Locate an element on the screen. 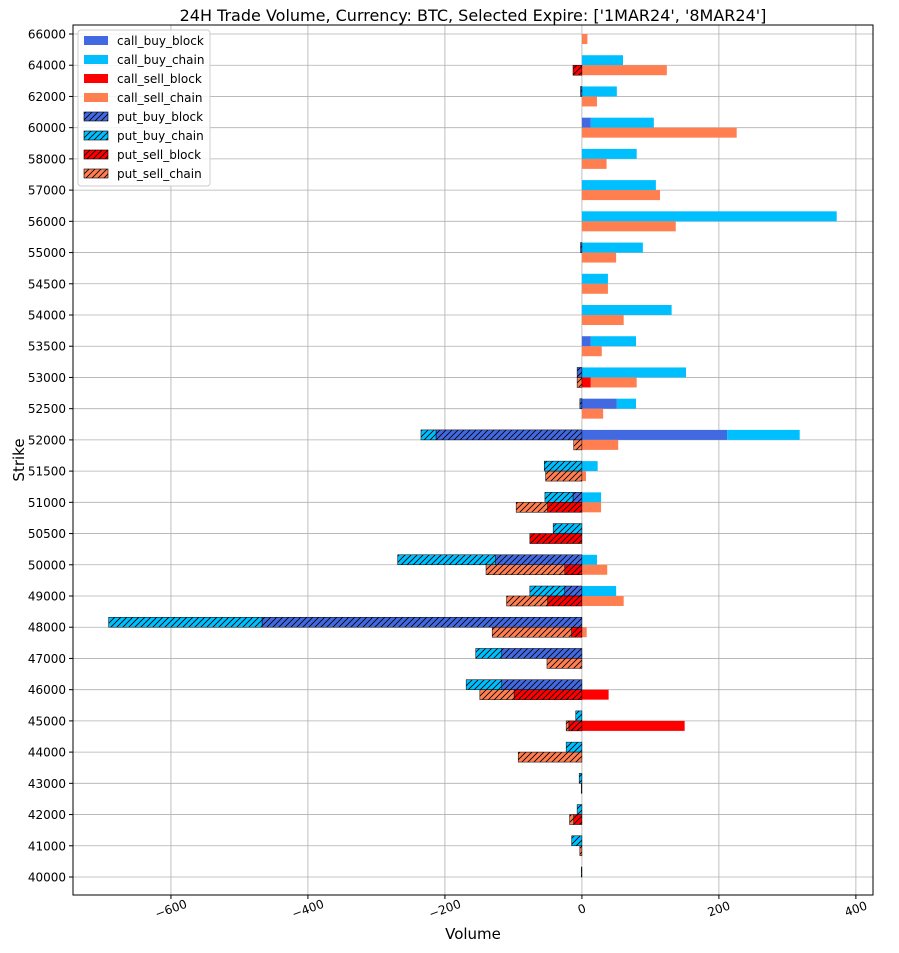 The width and height of the screenshot is (899, 953). y-tick-label: 52000 is located at coordinates (47, 440).